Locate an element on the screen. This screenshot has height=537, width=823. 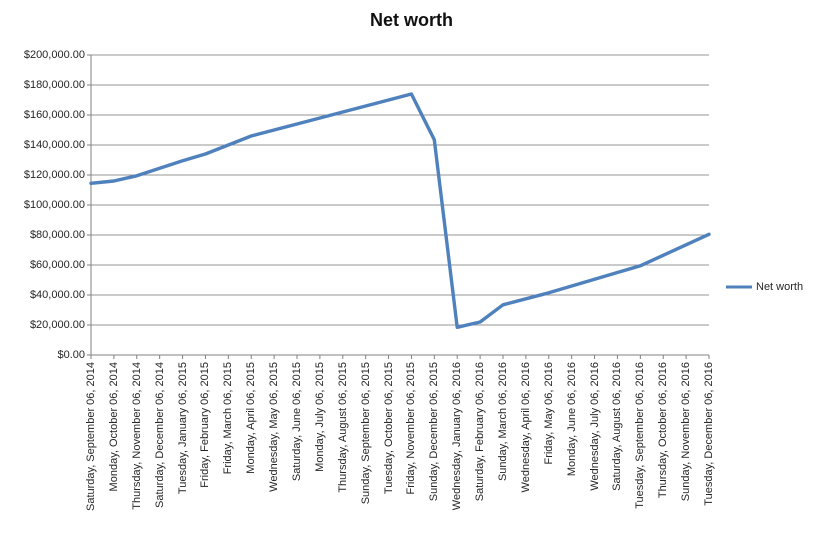
x-axis-tick-label: Saturday, February 06, 2016 is located at coordinates (480, 432).